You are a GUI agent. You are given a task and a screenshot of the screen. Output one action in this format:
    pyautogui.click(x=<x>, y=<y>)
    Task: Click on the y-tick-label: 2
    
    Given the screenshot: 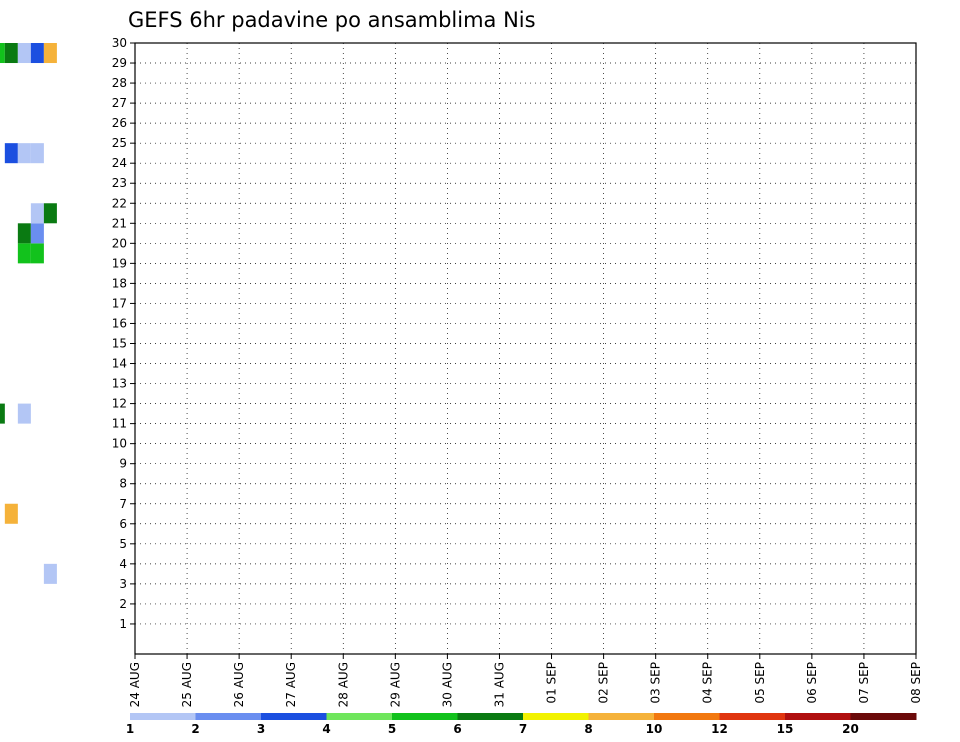 What is the action you would take?
    pyautogui.click(x=123, y=604)
    